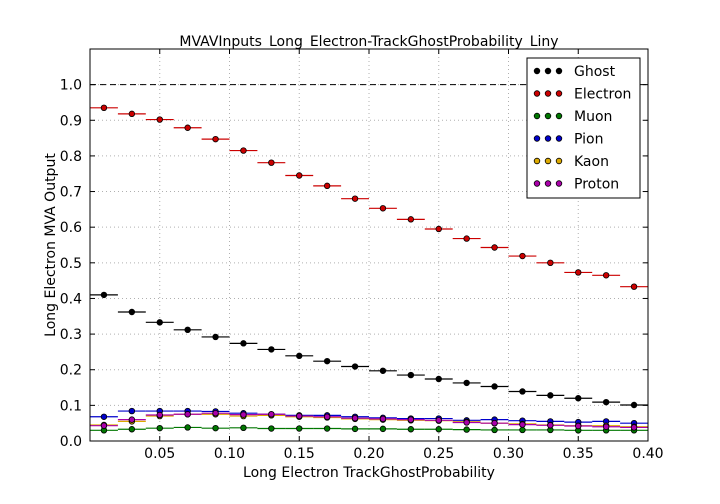  I want to click on legend-label-kaon: Kaon, so click(591, 162).